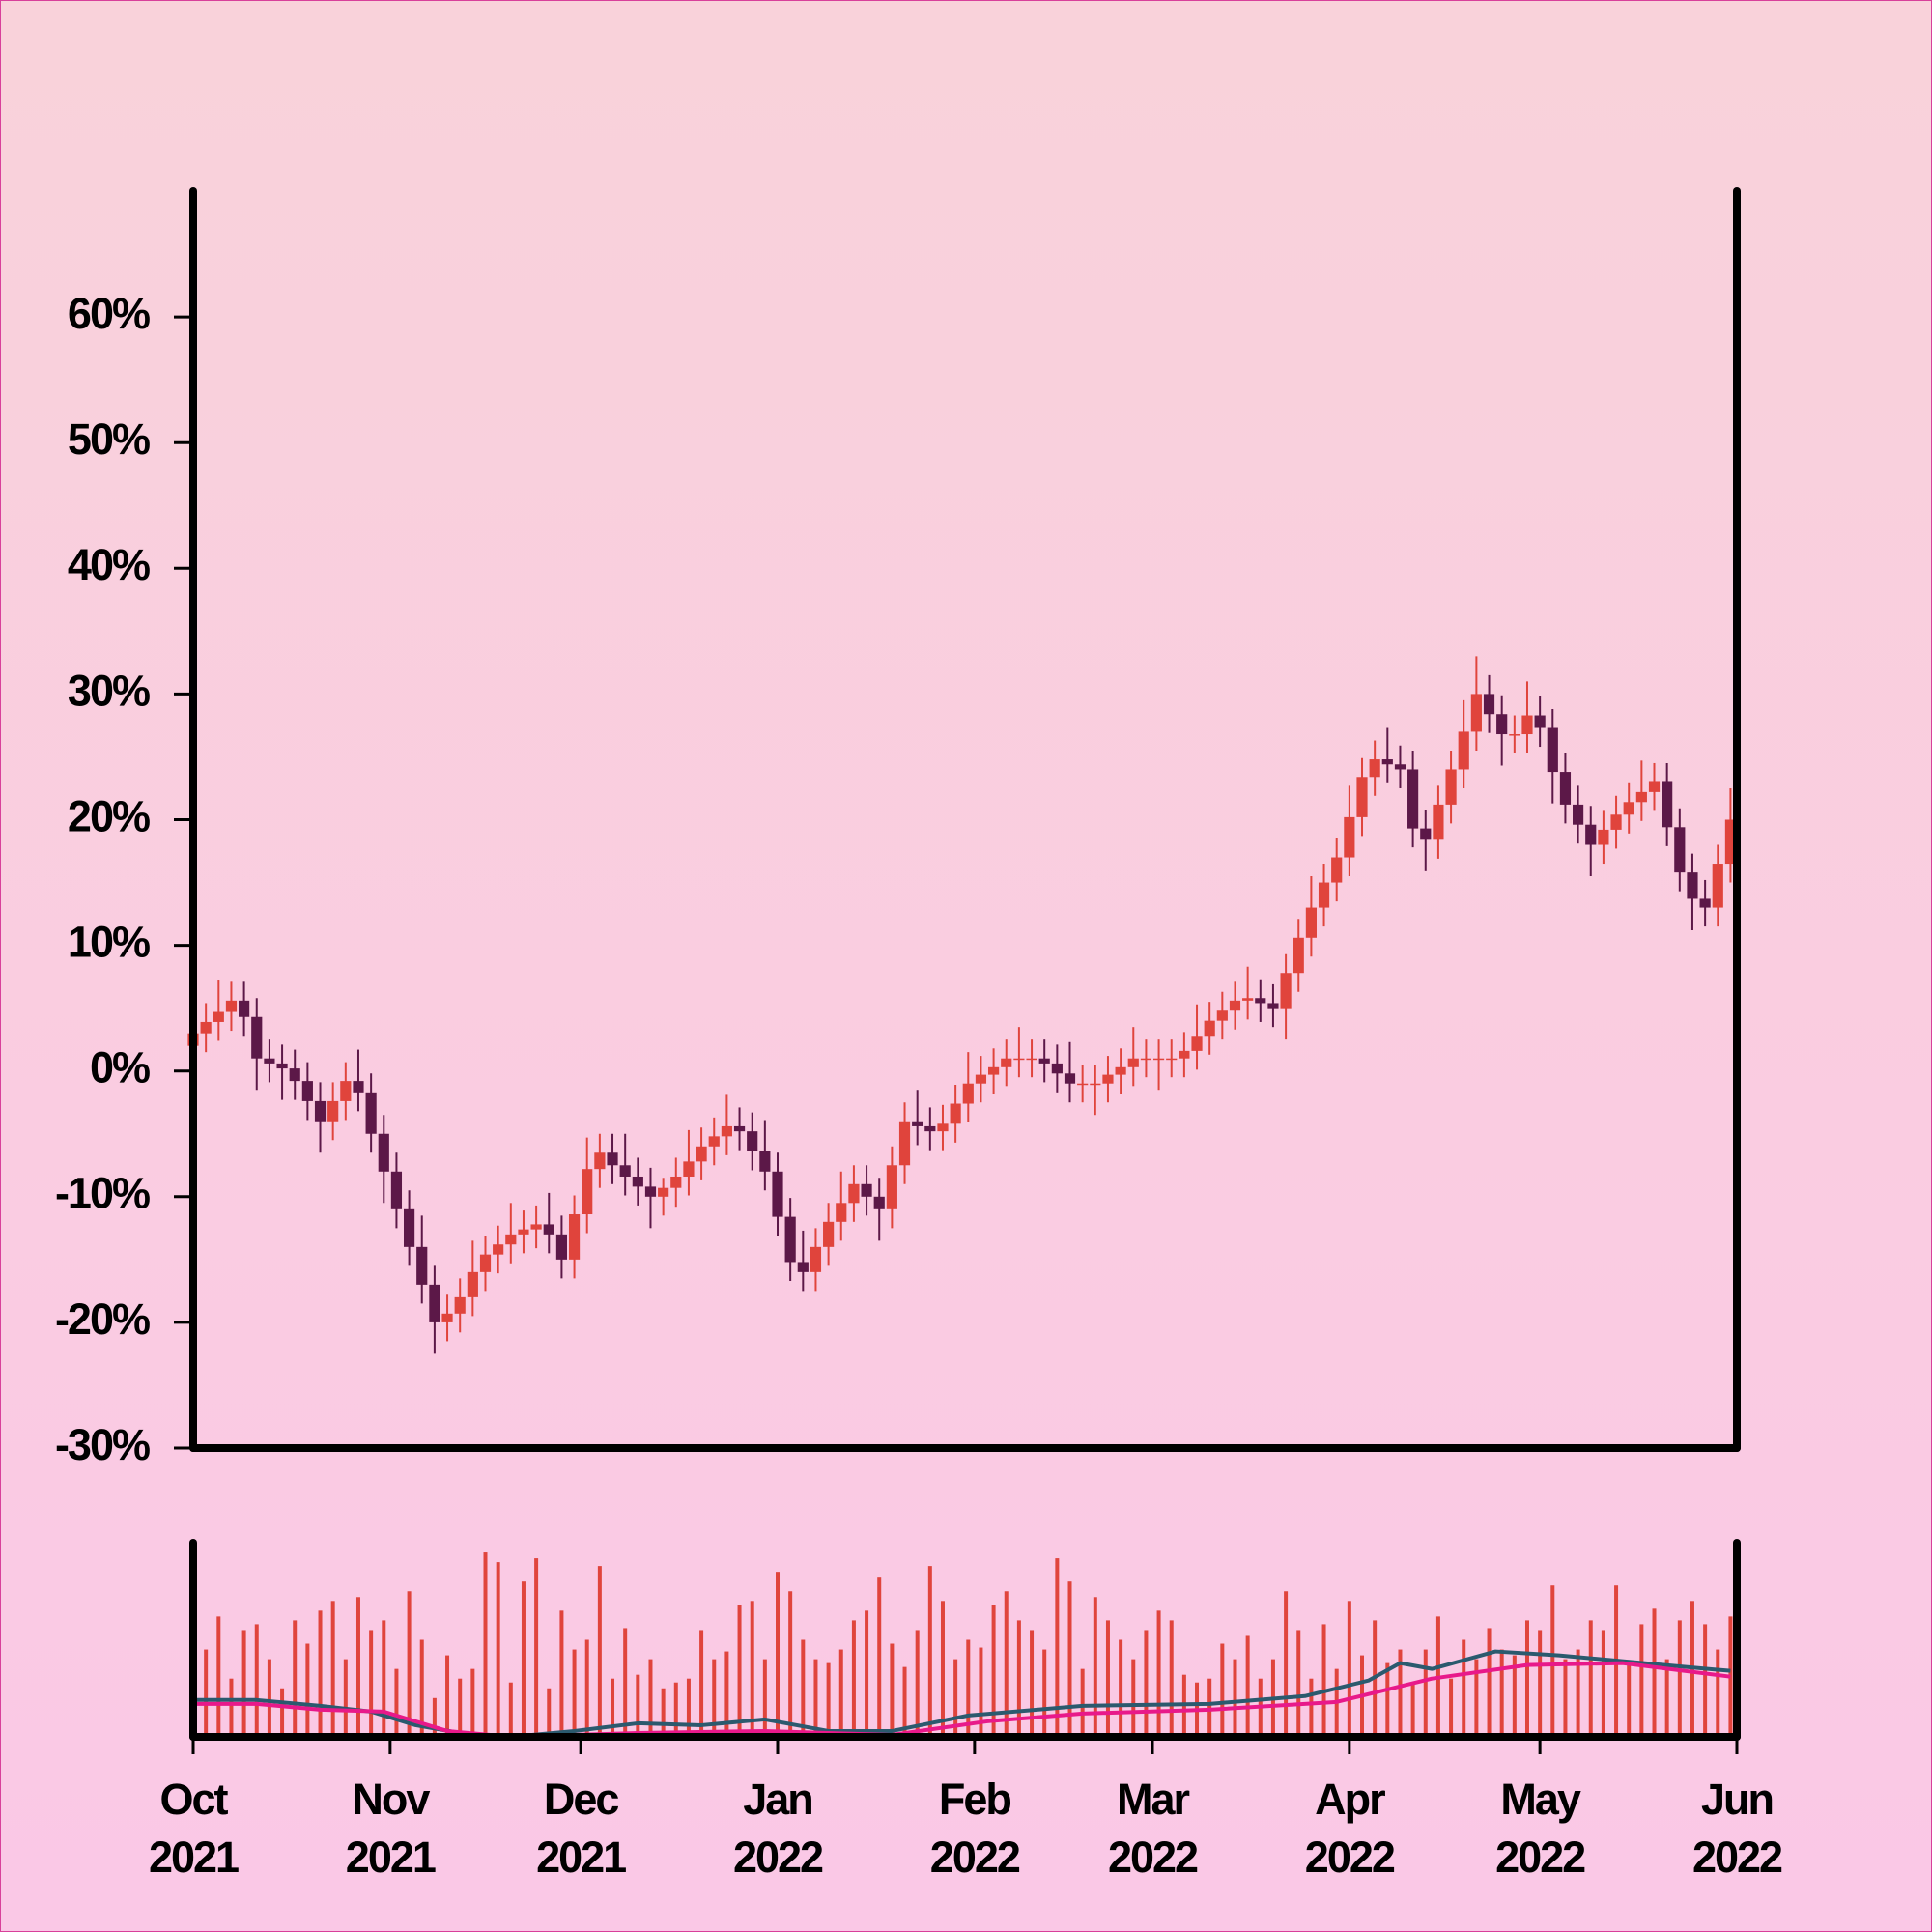 The height and width of the screenshot is (1932, 1932). Describe the element at coordinates (102, 1319) in the screenshot. I see `y-tick-label: -20%` at that location.